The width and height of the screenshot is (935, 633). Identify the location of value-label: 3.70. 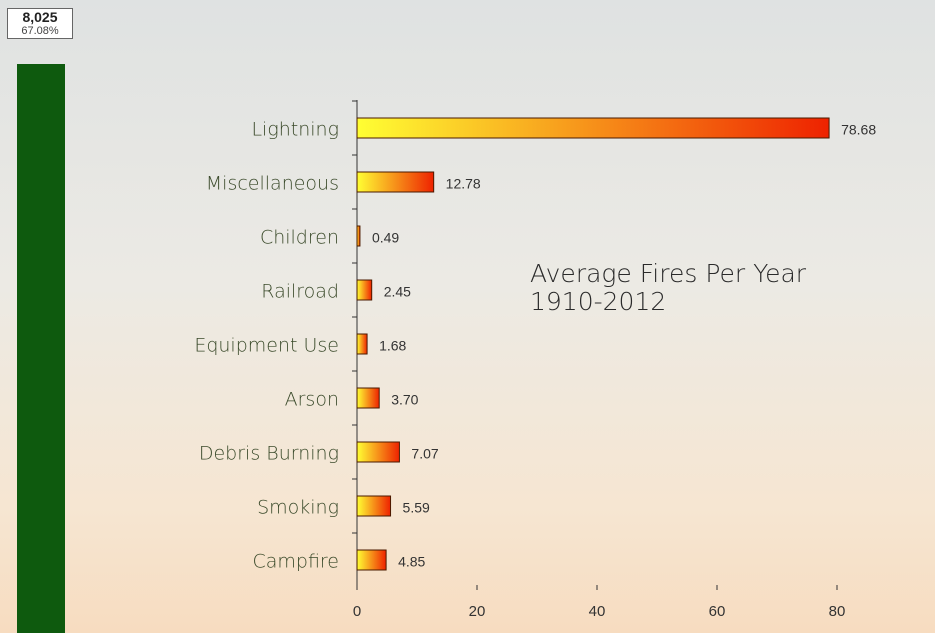
(404, 400).